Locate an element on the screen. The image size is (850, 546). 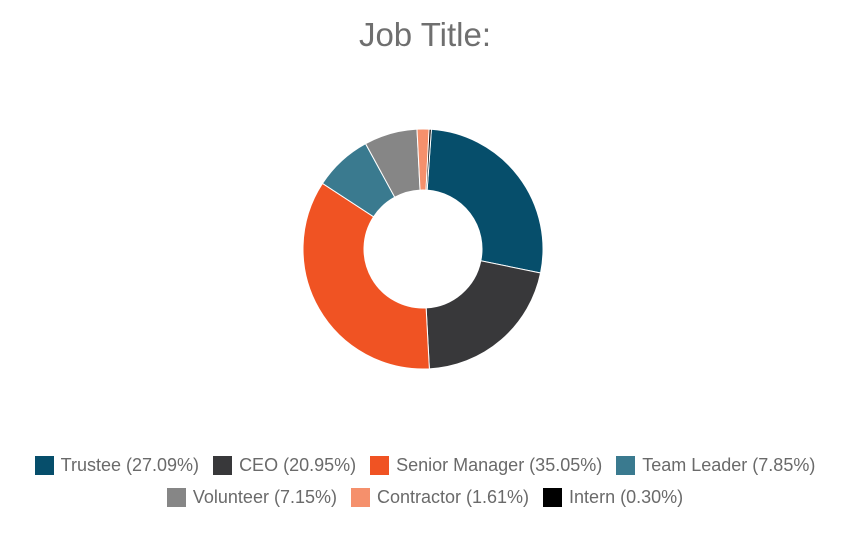
legend-swatch-intern is located at coordinates (553, 497).